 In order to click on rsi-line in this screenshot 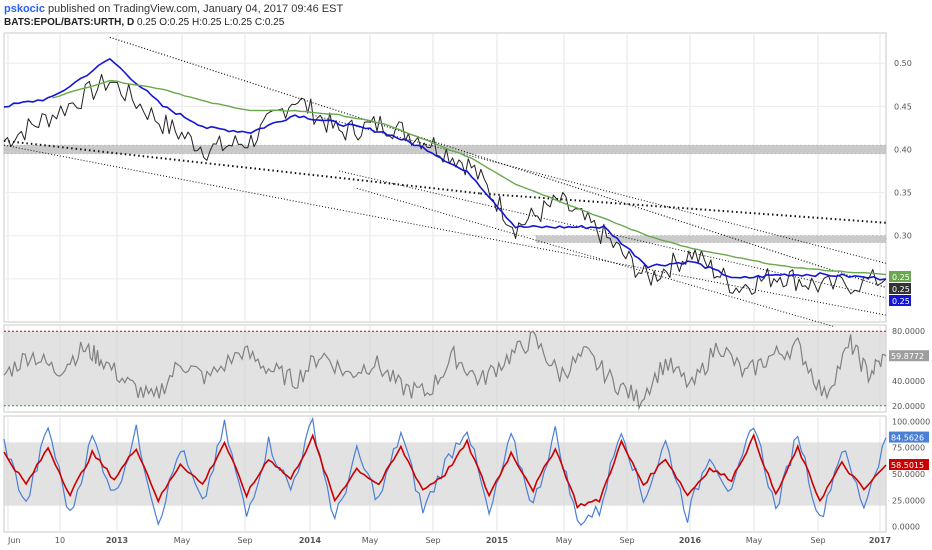, I will do `click(445, 370)`.